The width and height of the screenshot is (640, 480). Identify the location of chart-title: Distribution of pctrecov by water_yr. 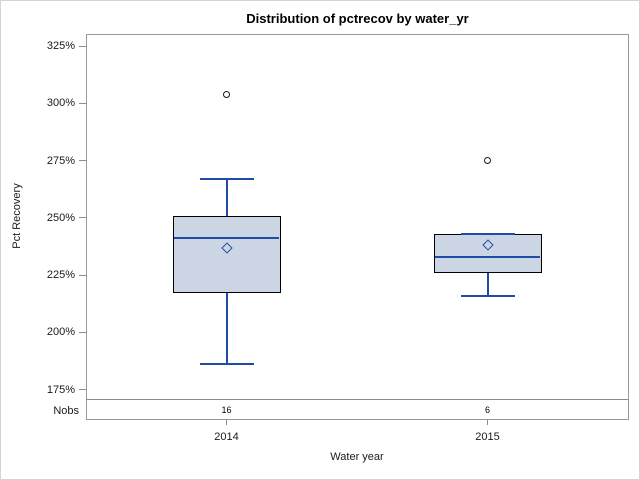
(357, 18).